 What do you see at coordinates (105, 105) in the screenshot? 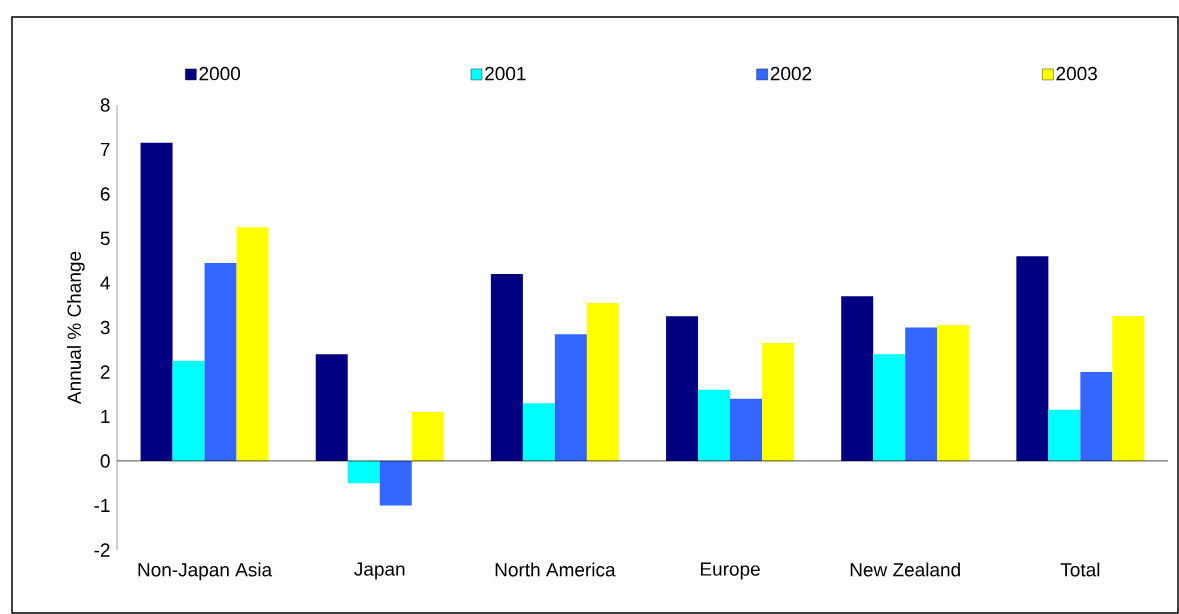
I see `y-tick-label: 8` at bounding box center [105, 105].